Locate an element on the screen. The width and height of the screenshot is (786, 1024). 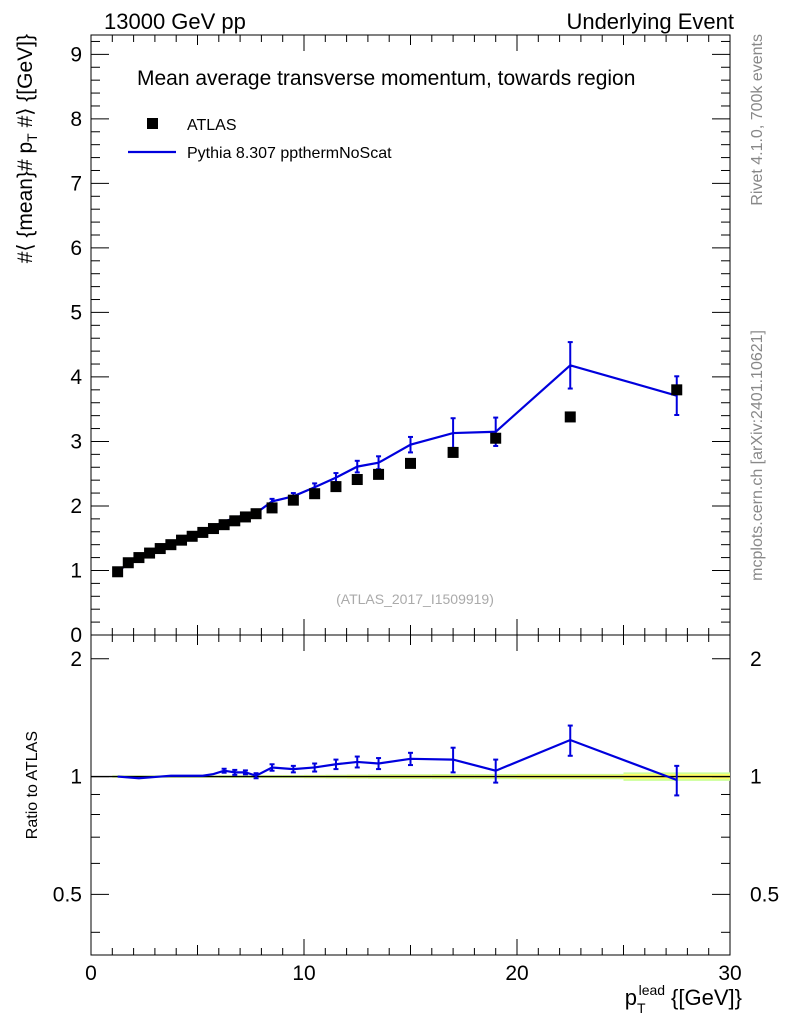
y-tick-label: 5 is located at coordinates (76, 312).